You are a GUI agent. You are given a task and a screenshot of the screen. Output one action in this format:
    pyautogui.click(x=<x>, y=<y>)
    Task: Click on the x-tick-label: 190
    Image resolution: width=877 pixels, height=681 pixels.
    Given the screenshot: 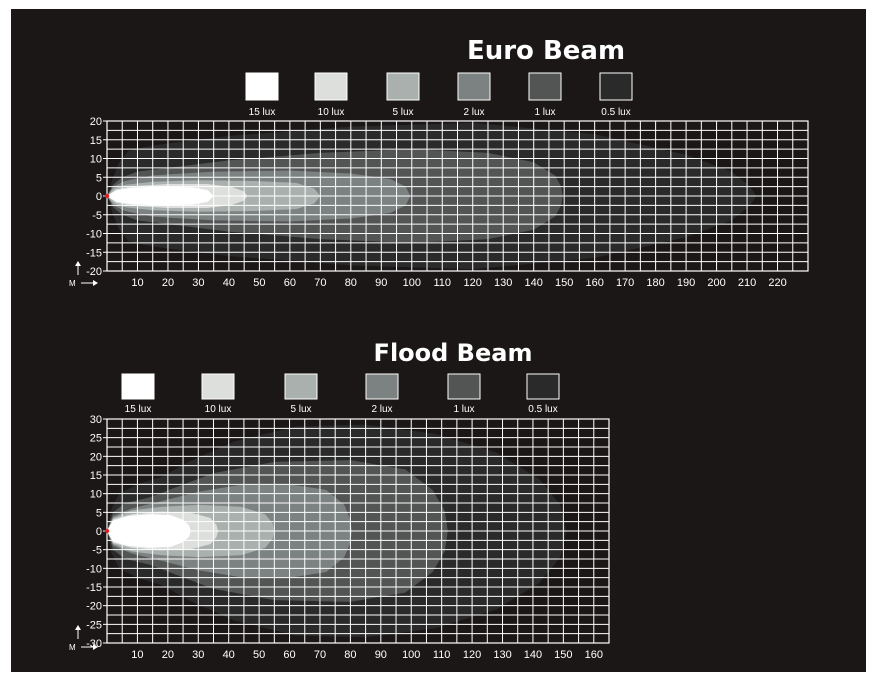 What is the action you would take?
    pyautogui.click(x=686, y=283)
    